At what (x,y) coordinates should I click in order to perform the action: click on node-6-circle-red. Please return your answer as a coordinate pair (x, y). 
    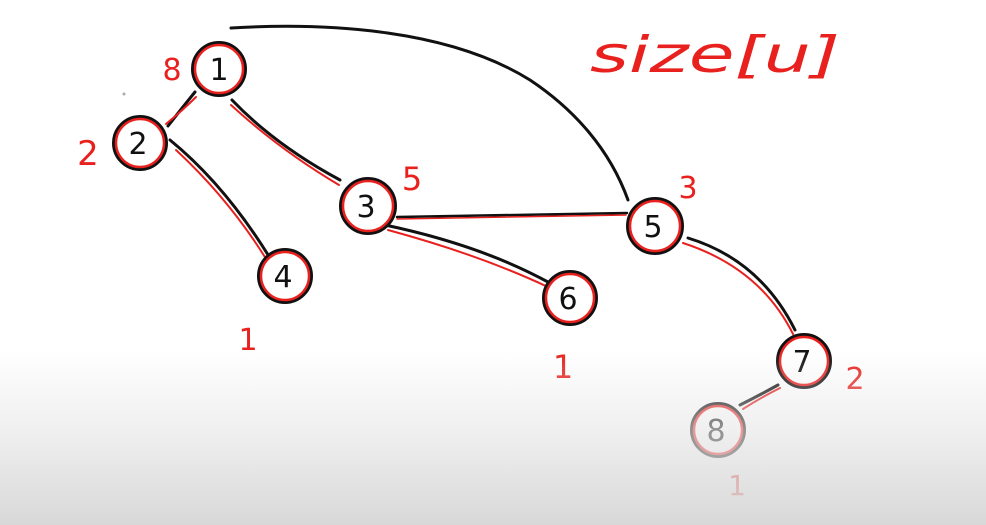
    Looking at the image, I should click on (570, 298).